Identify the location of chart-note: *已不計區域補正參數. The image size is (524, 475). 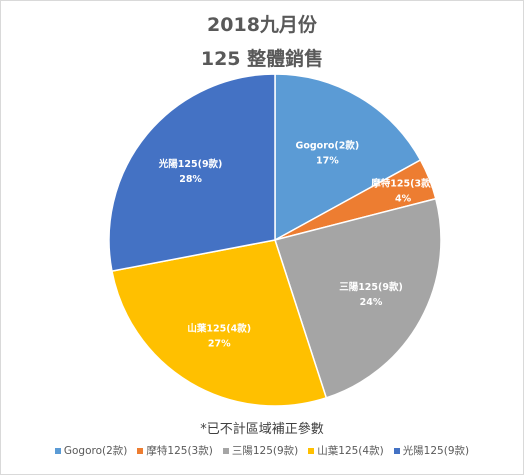
(262, 429).